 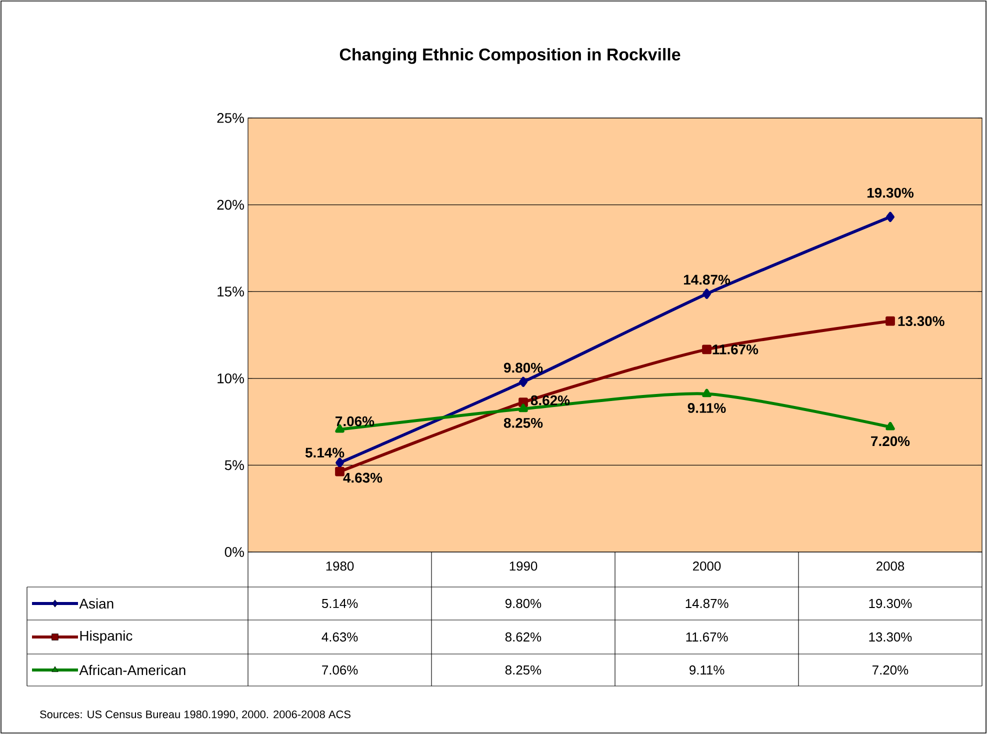 What do you see at coordinates (707, 603) in the screenshot?
I see `data-label: 14.87%` at bounding box center [707, 603].